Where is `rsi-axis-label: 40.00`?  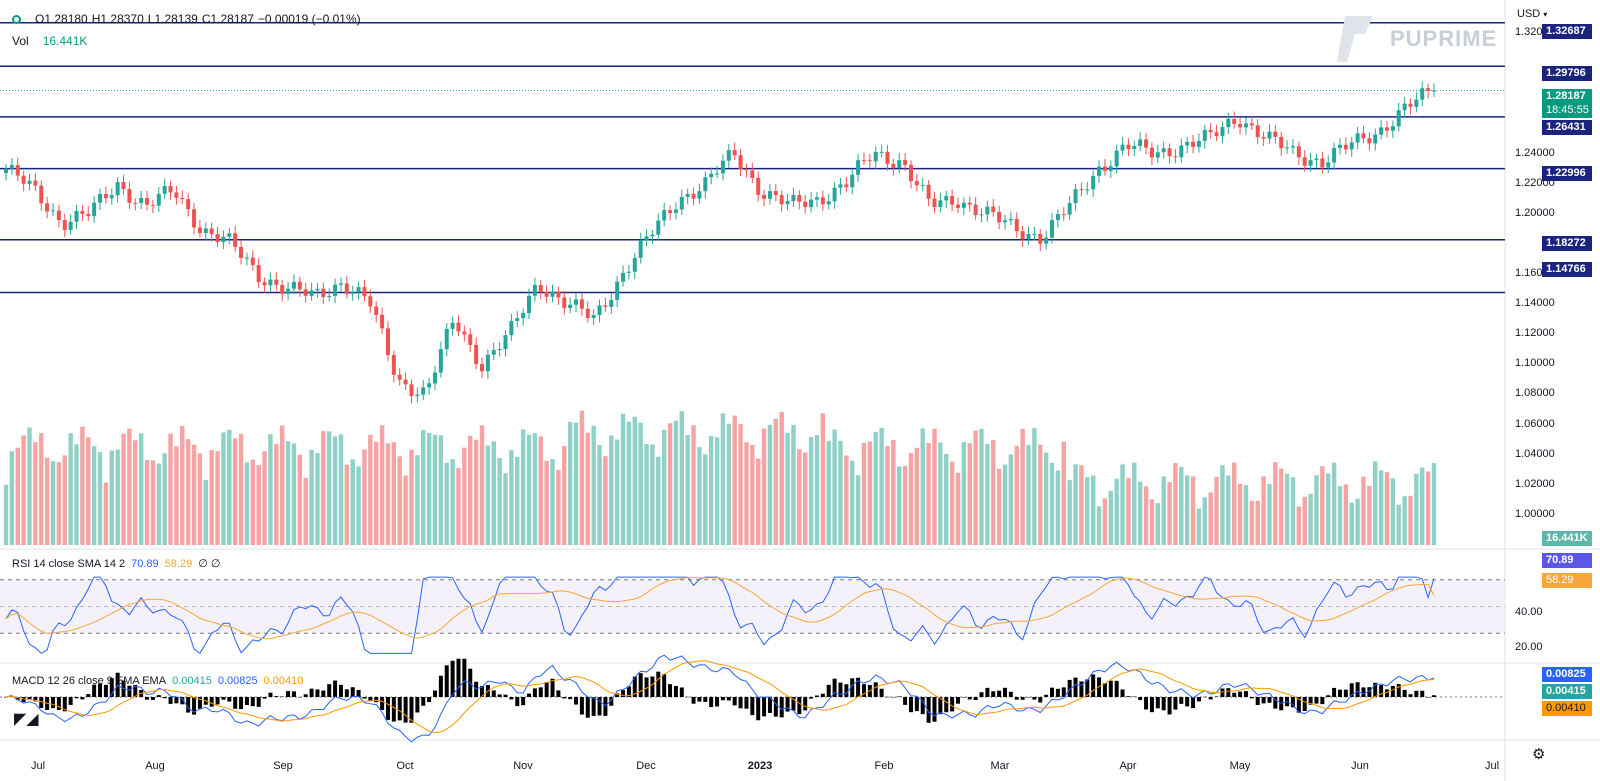
rsi-axis-label: 40.00 is located at coordinates (1529, 612).